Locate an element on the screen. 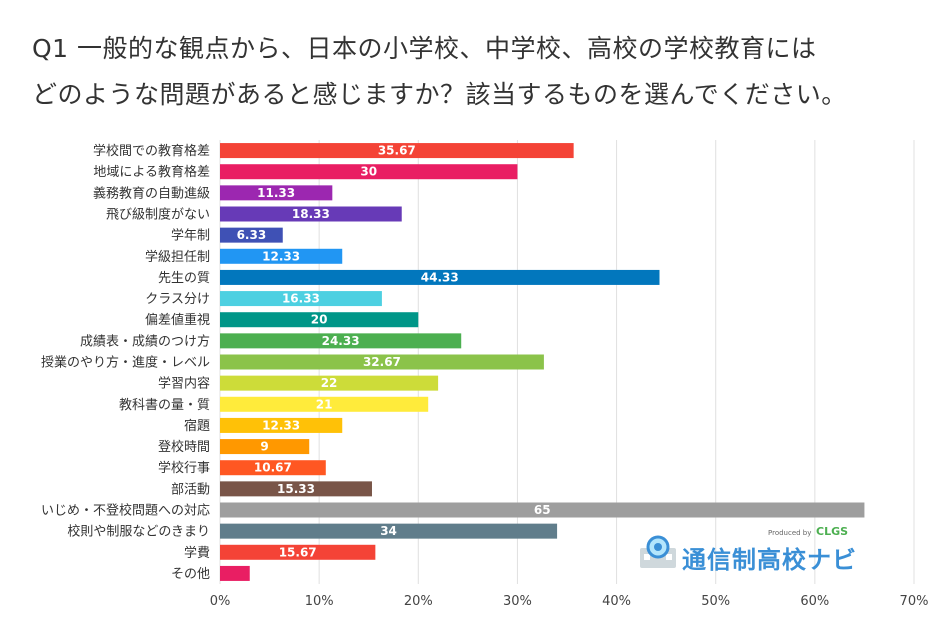  x-tick-label: 10% is located at coordinates (319, 601).